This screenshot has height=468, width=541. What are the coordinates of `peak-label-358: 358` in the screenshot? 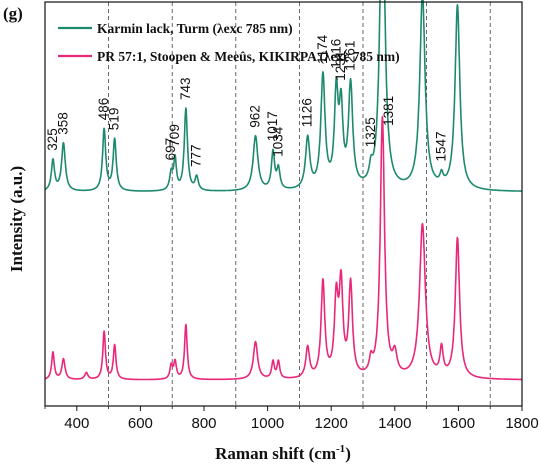 It's located at (62, 123).